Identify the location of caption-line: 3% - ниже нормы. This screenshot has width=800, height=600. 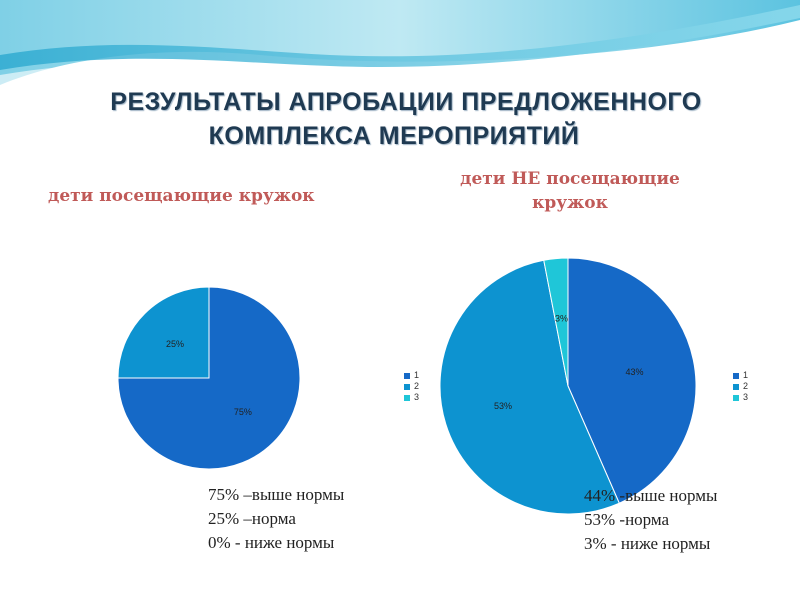
(647, 543).